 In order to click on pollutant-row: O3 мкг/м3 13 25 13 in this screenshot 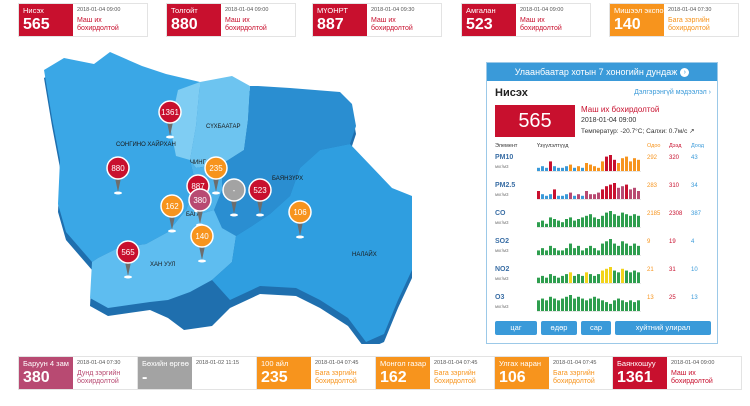, I will do `click(606, 304)`.